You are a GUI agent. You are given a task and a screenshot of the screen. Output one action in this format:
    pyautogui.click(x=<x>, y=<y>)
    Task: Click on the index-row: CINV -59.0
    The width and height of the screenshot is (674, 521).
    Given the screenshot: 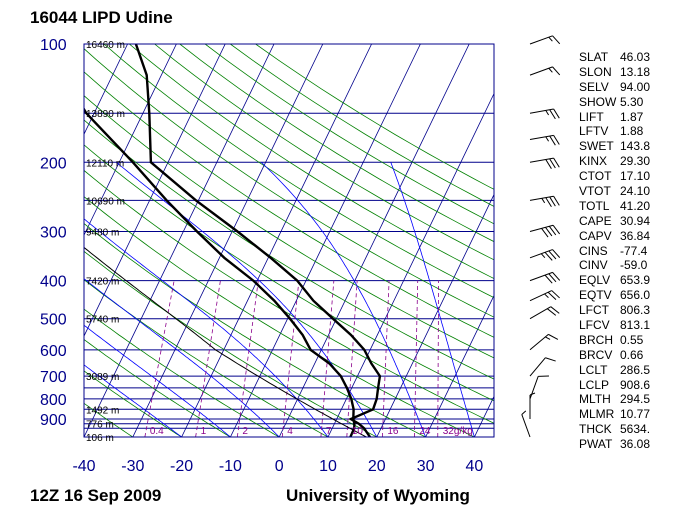 What is the action you would take?
    pyautogui.click(x=614, y=265)
    